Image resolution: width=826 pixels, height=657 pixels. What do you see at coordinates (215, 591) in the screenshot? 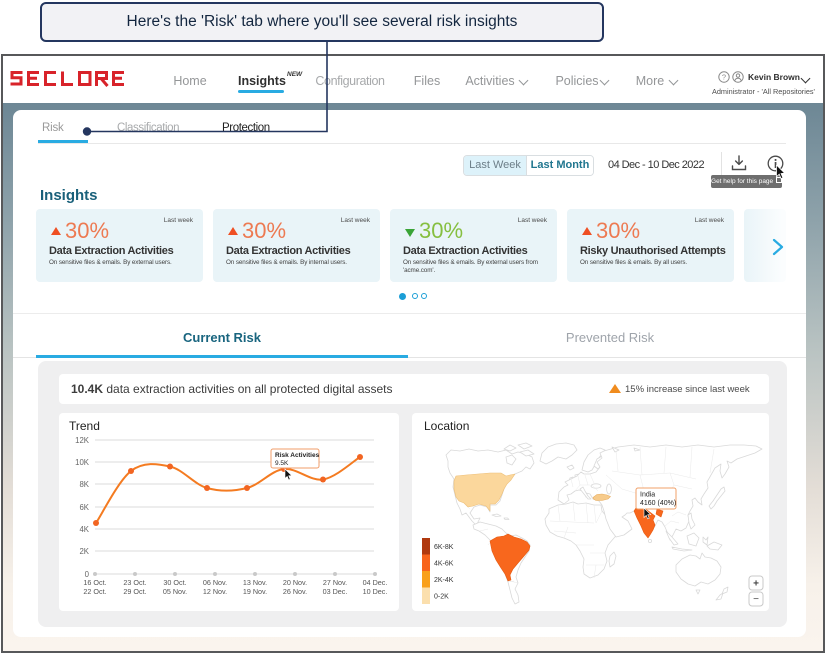
I see `svg-text: 12 Nov.` at bounding box center [215, 591].